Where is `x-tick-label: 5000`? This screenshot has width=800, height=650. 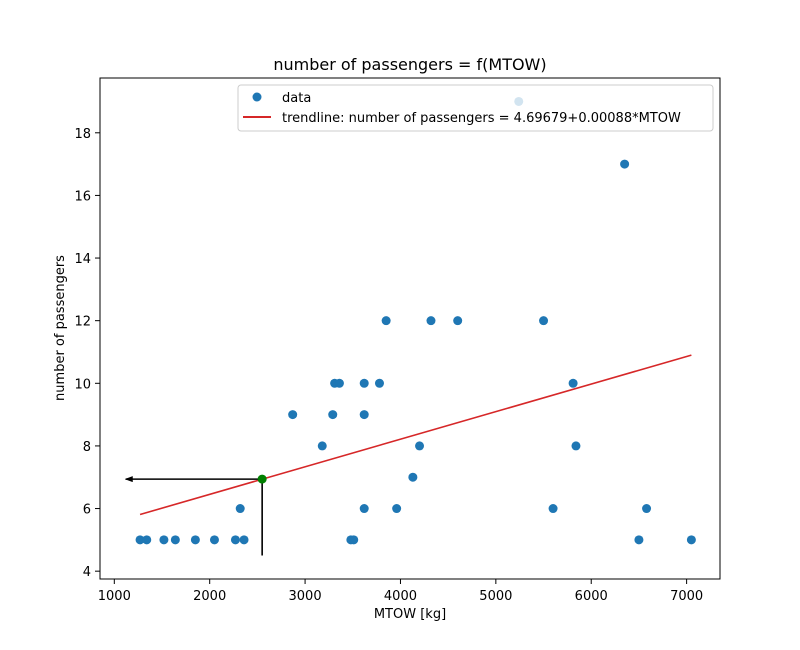 x-tick-label: 5000 is located at coordinates (495, 596).